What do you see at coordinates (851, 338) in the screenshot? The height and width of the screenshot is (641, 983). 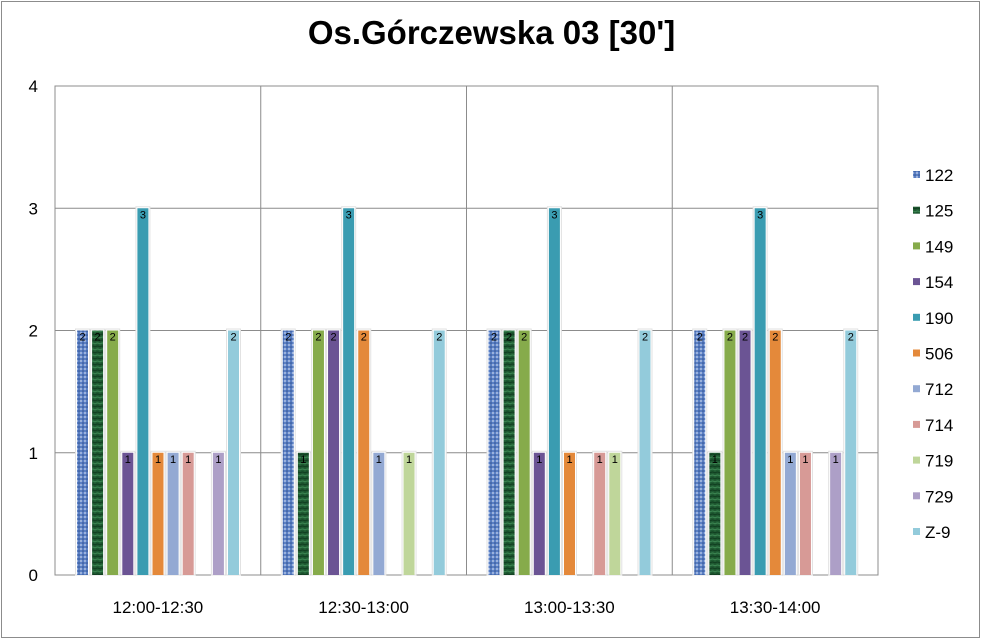 I see `data-label-Z-9-4: 2` at bounding box center [851, 338].